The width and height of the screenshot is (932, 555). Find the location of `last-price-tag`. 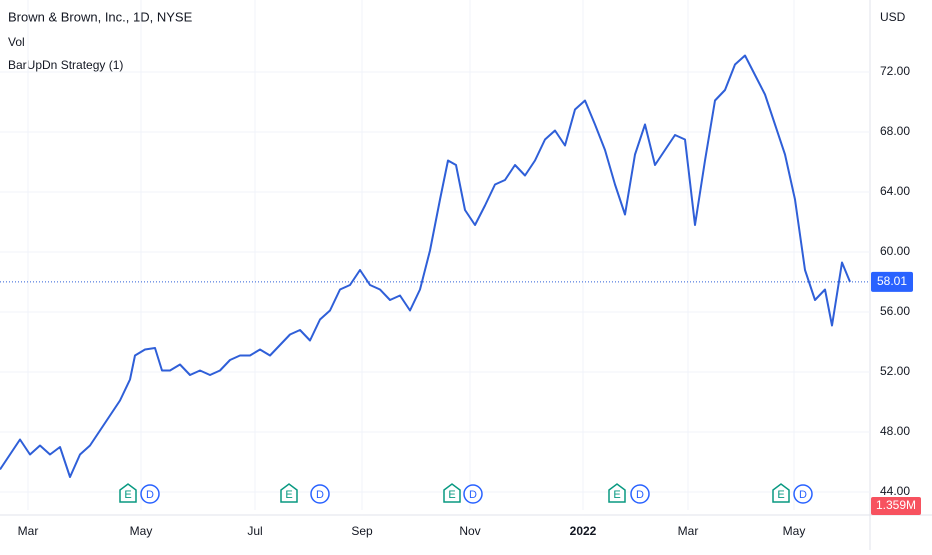

last-price-tag is located at coordinates (892, 281).